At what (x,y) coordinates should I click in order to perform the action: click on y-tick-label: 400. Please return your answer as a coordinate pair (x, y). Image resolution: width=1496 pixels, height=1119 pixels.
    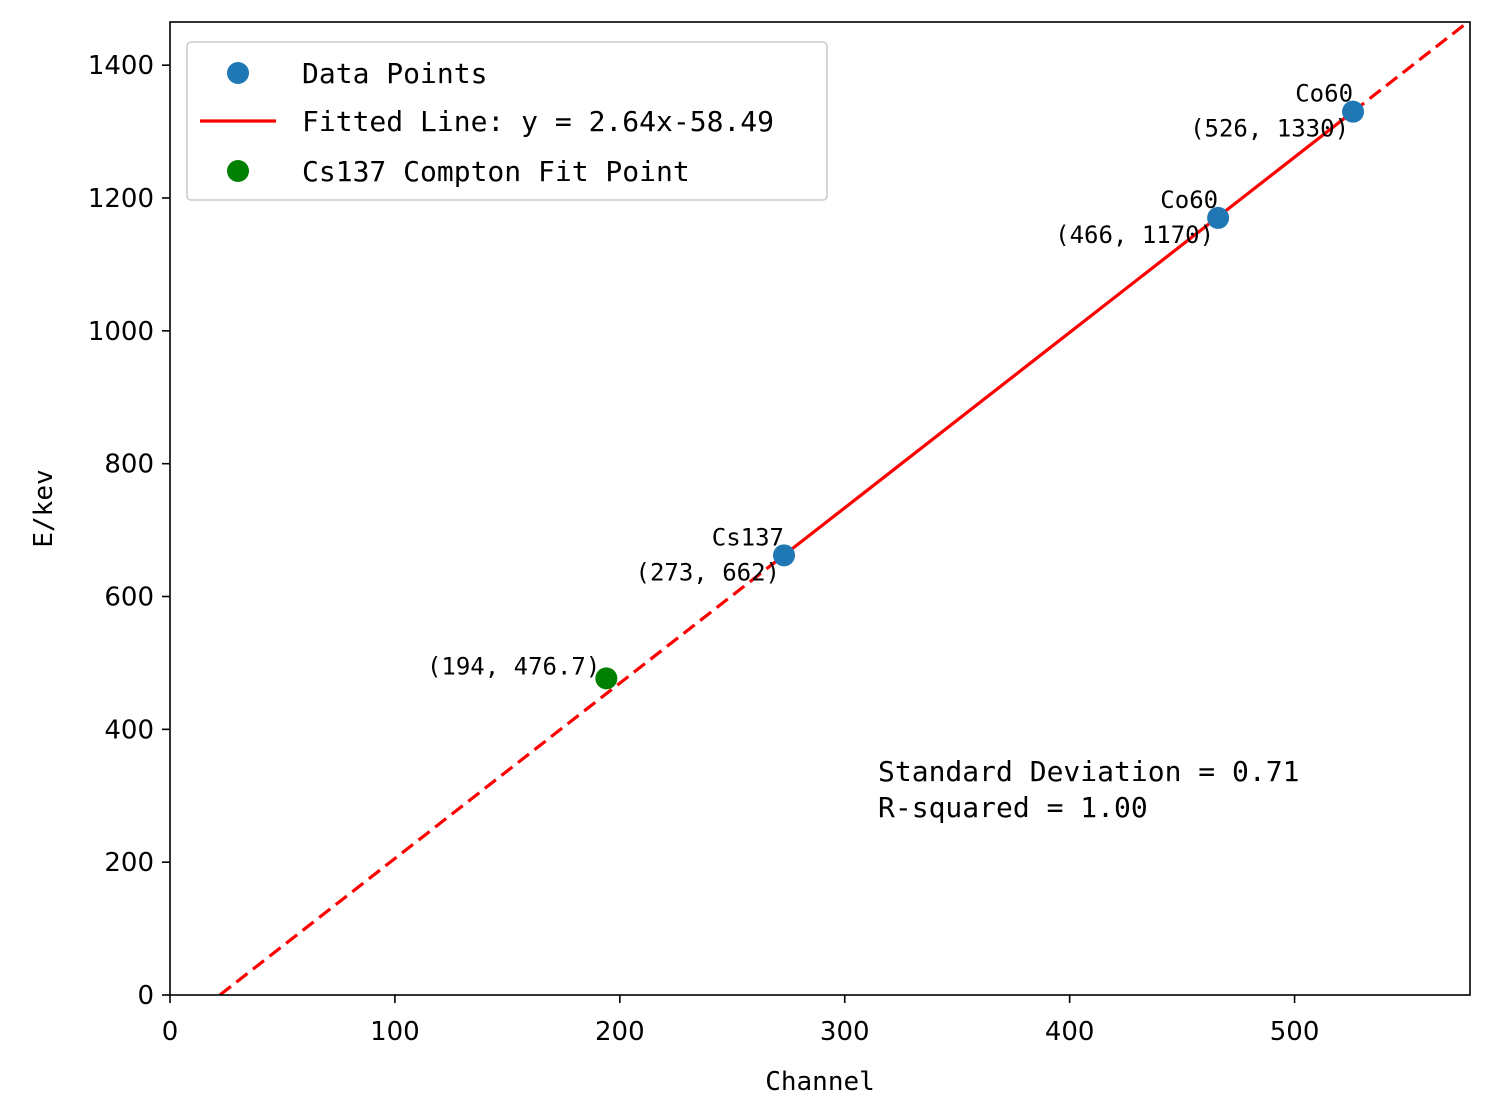
    Looking at the image, I should click on (129, 730).